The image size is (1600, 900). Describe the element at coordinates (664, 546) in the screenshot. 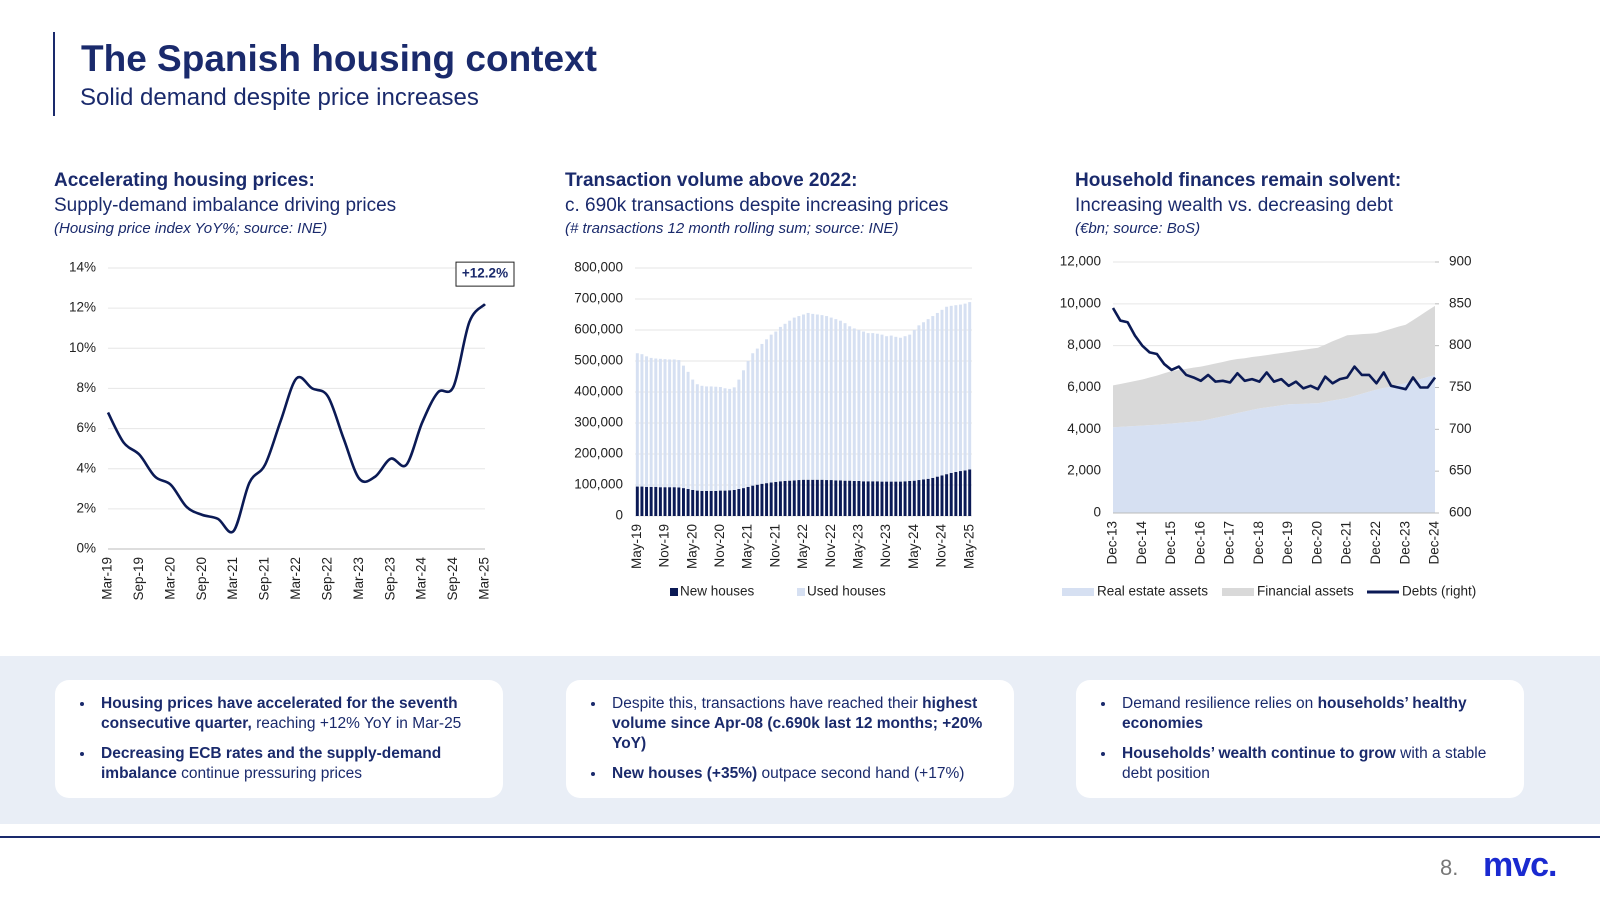

I see `x-tick-label: Nov-19` at that location.